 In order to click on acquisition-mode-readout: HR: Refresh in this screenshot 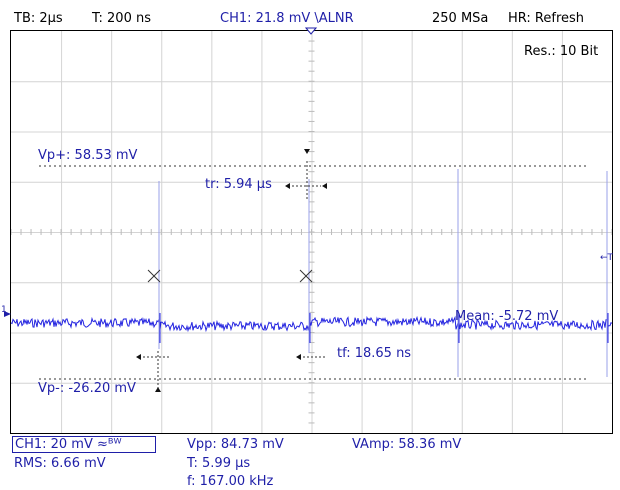, I will do `click(546, 18)`.